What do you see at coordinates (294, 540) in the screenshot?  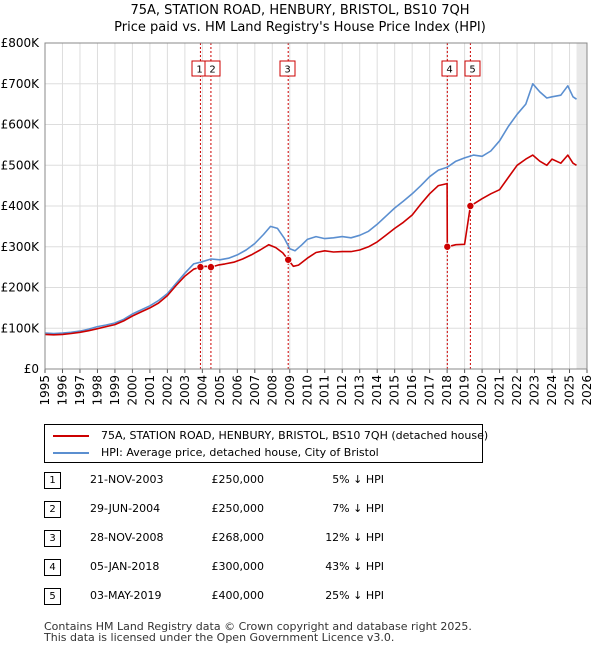 I see `table-row: 3 28-NOV-2008 £268,000 12% ↓ HPI` at bounding box center [294, 540].